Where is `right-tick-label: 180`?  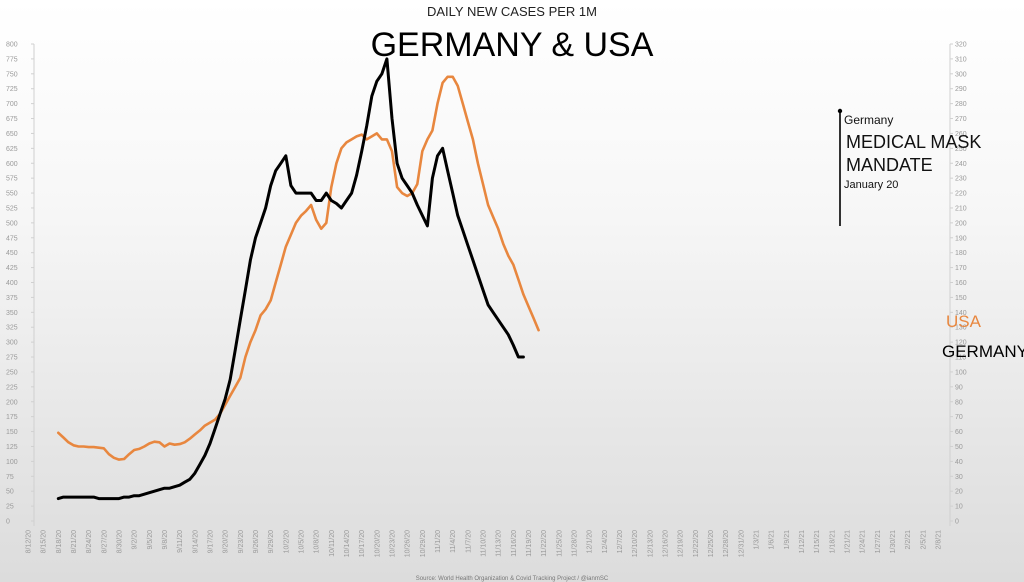
right-tick-label: 180 is located at coordinates (961, 253).